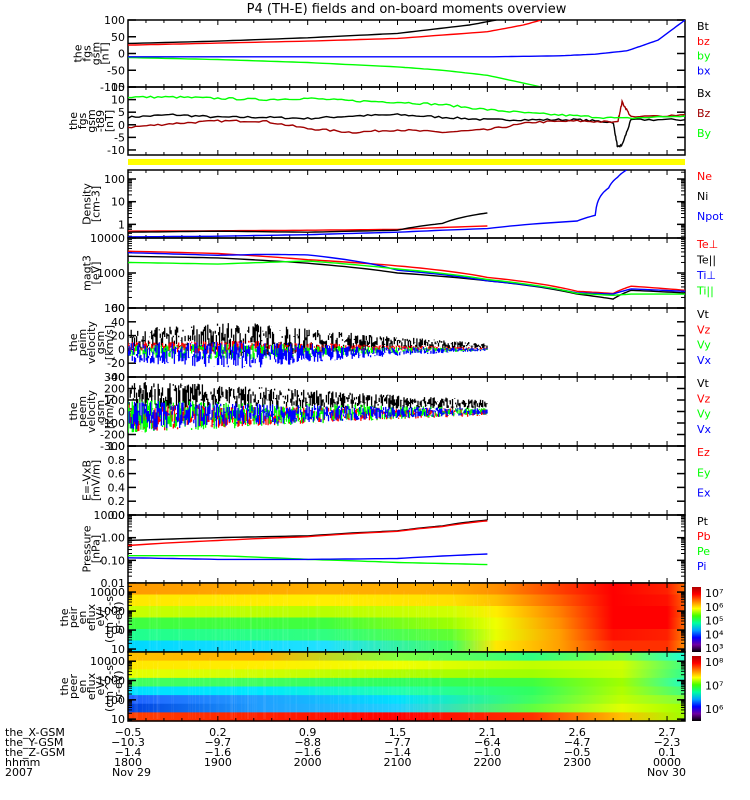 This screenshot has height=800, width=750. What do you see at coordinates (406, 278) in the screenshot?
I see `series-ti||` at bounding box center [406, 278].